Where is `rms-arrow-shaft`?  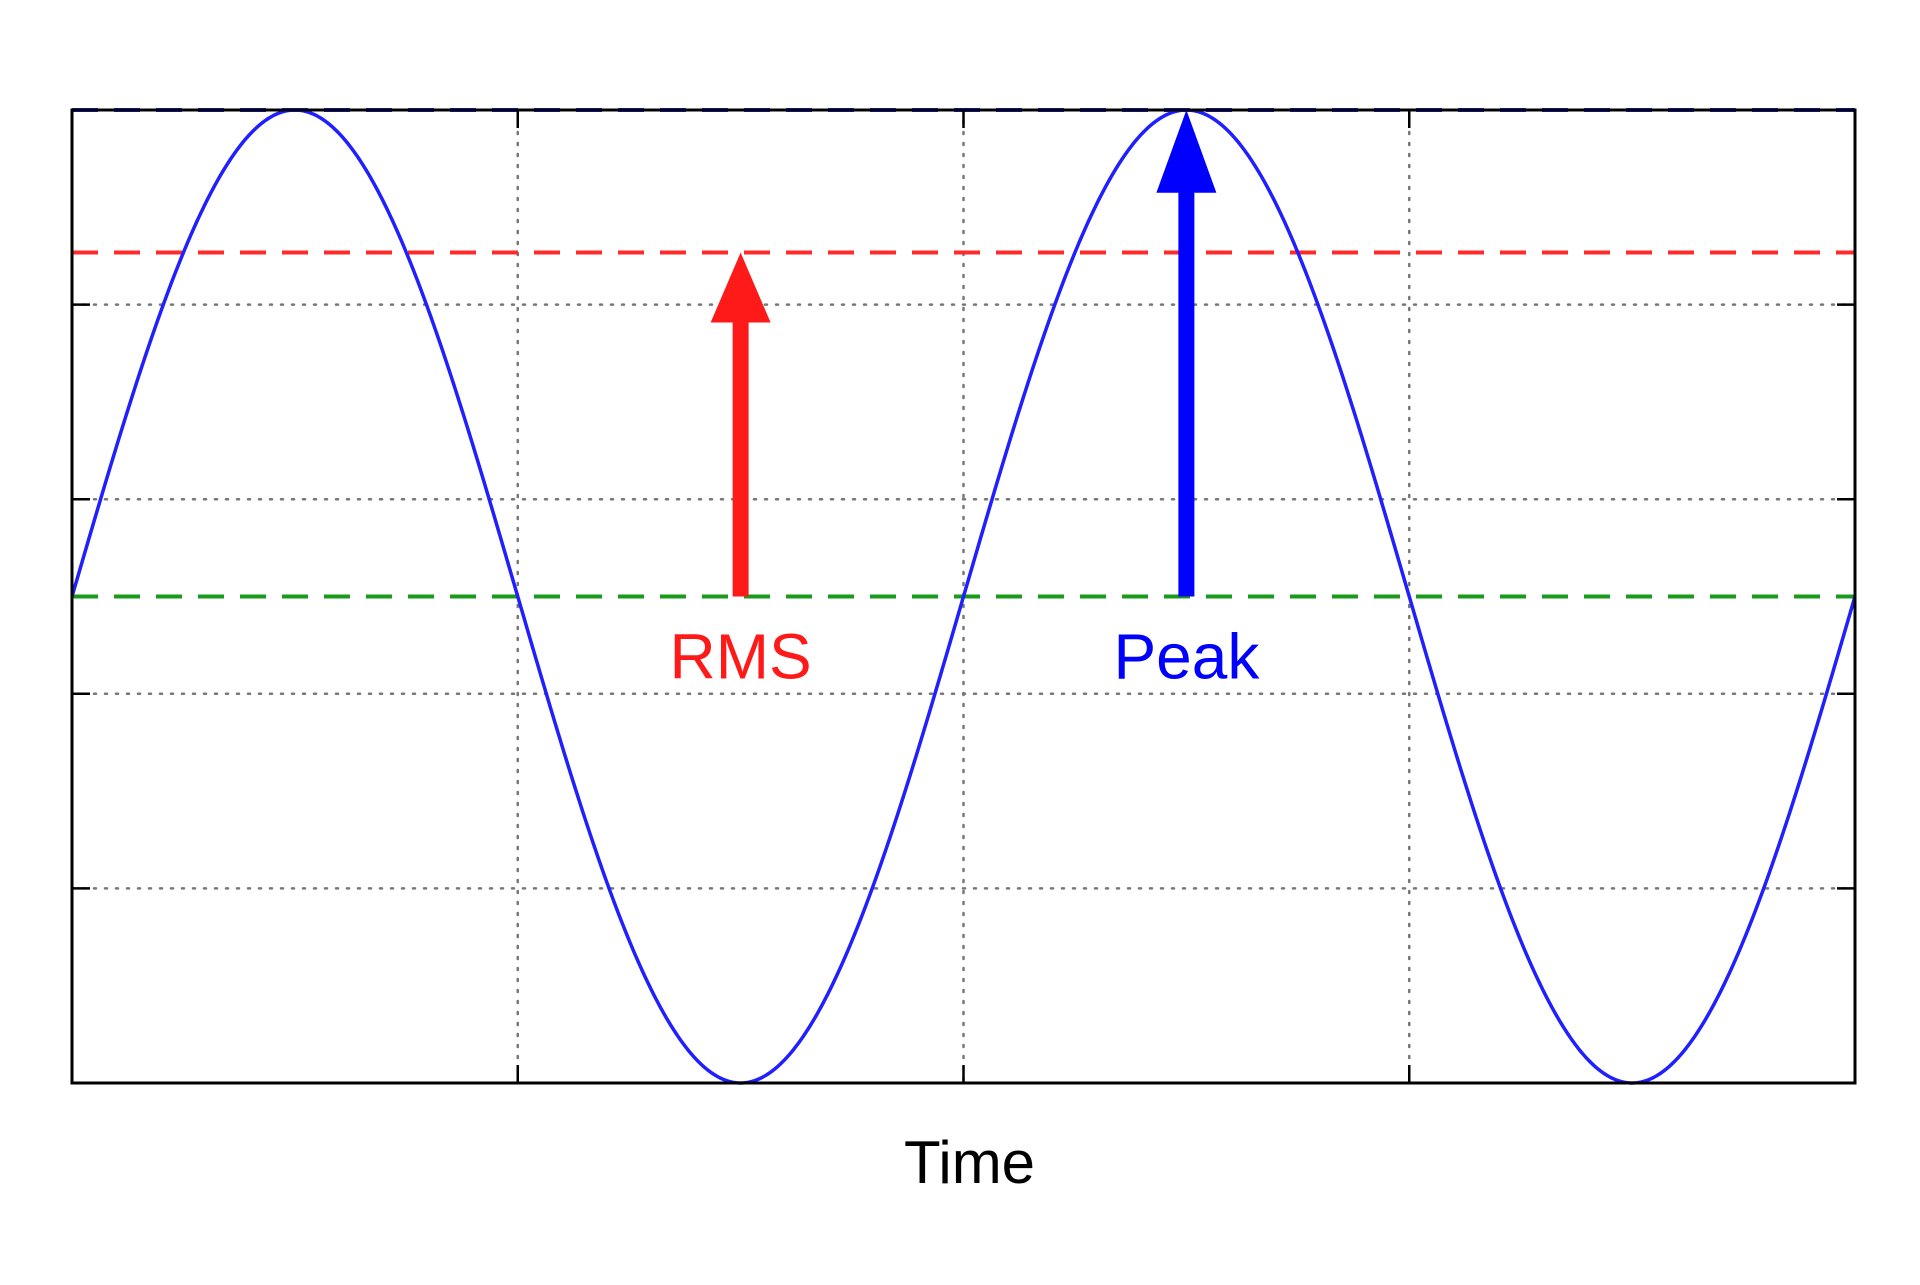
rms-arrow-shaft is located at coordinates (740, 458).